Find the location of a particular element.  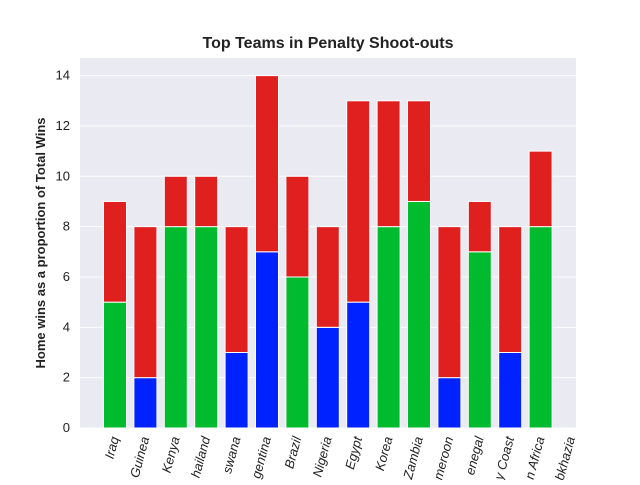

y-tick-label: 2 is located at coordinates (66, 377).